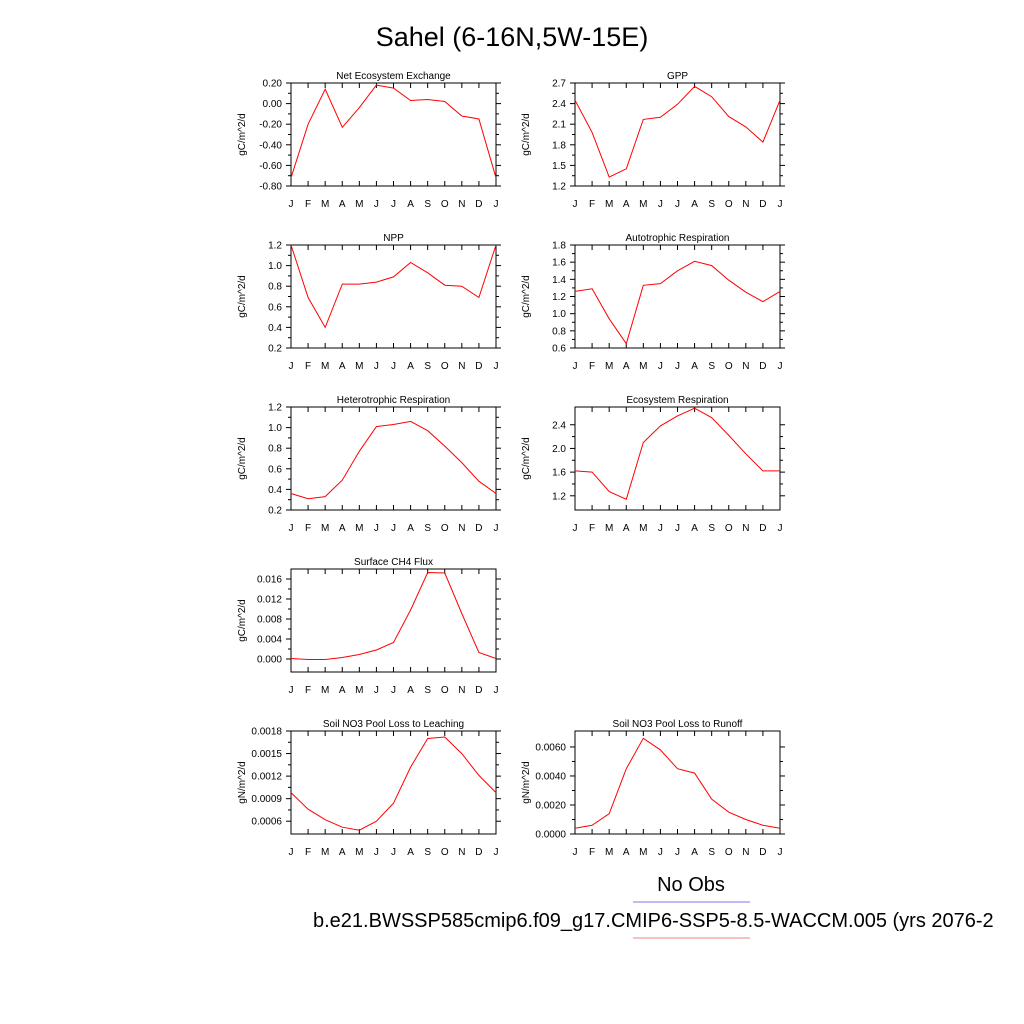  Describe the element at coordinates (270, 166) in the screenshot. I see `y-tick-label: -0.60` at that location.